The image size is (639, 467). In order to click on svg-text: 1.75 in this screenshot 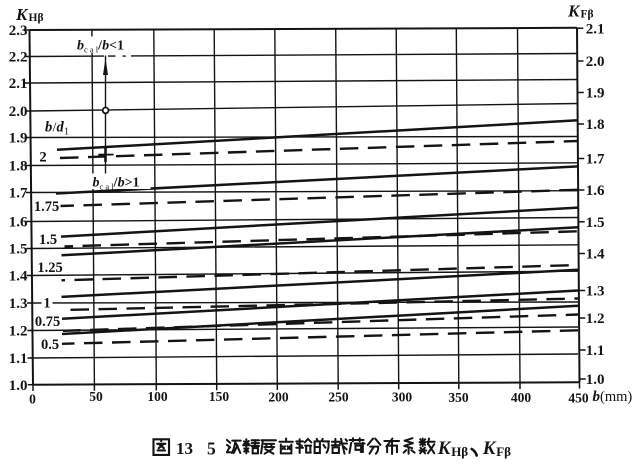, I will do `click(46, 207)`.